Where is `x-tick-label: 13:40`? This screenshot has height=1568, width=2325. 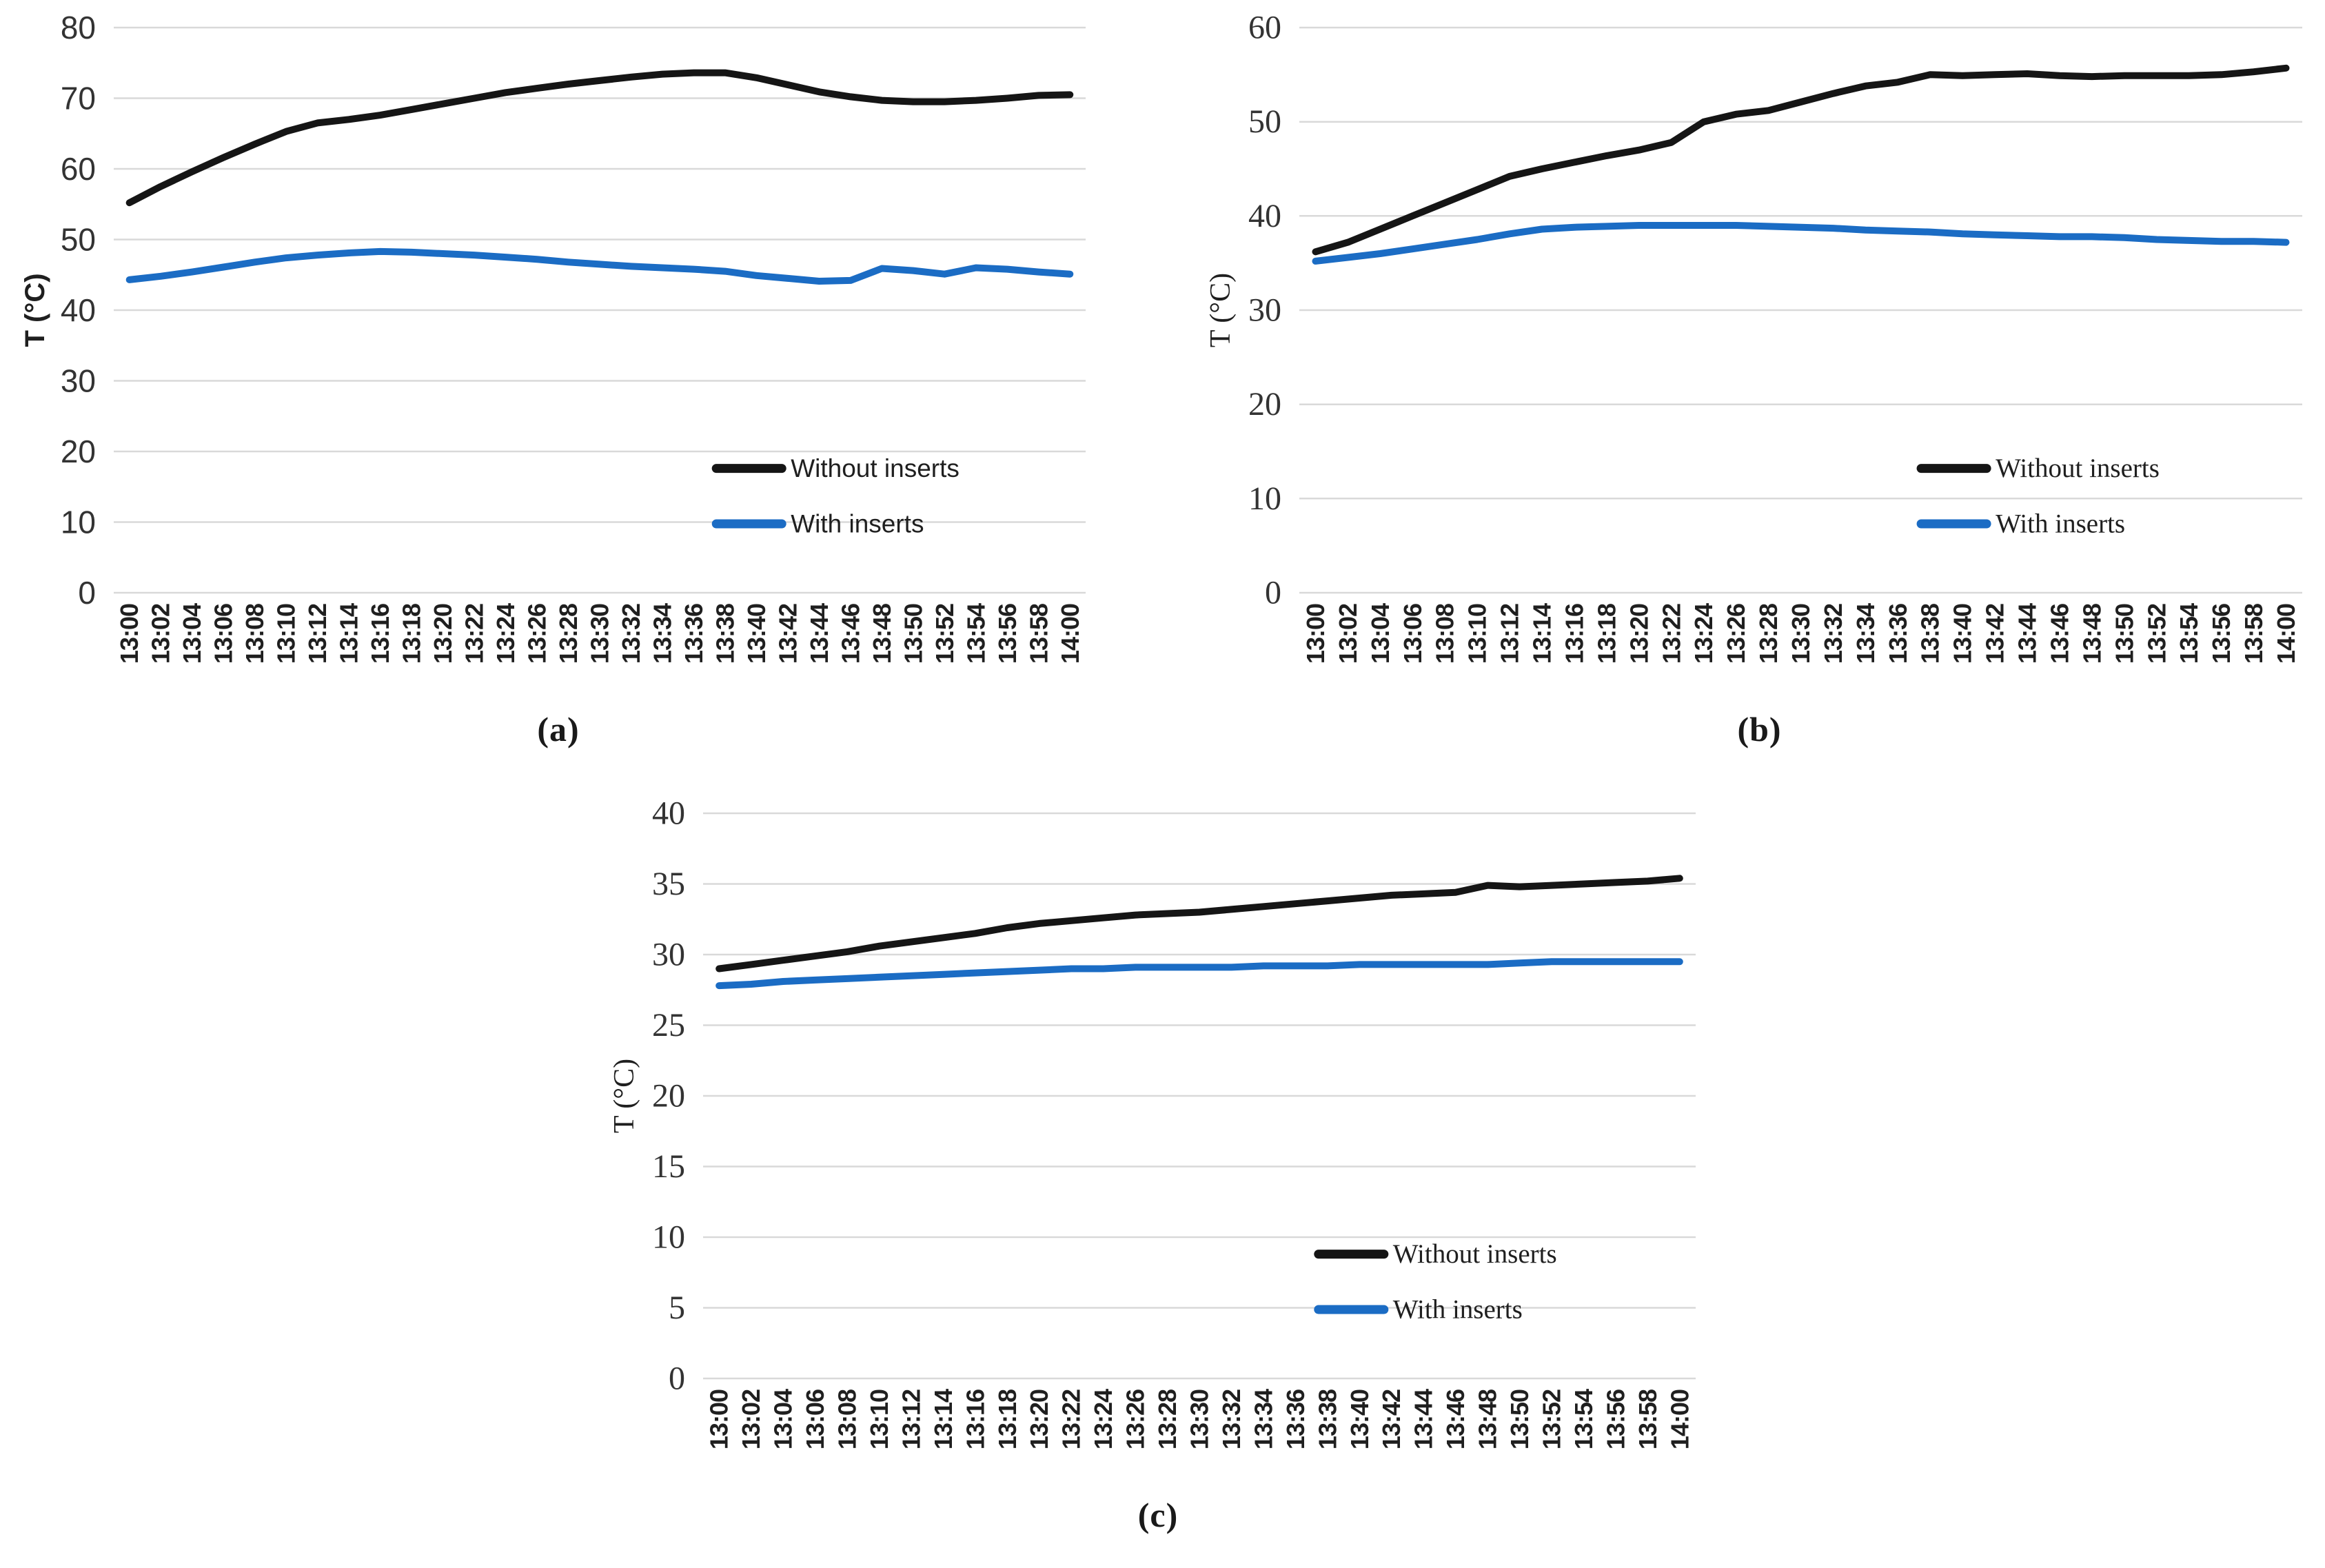
x-tick-label: 13:40 is located at coordinates (1963, 634).